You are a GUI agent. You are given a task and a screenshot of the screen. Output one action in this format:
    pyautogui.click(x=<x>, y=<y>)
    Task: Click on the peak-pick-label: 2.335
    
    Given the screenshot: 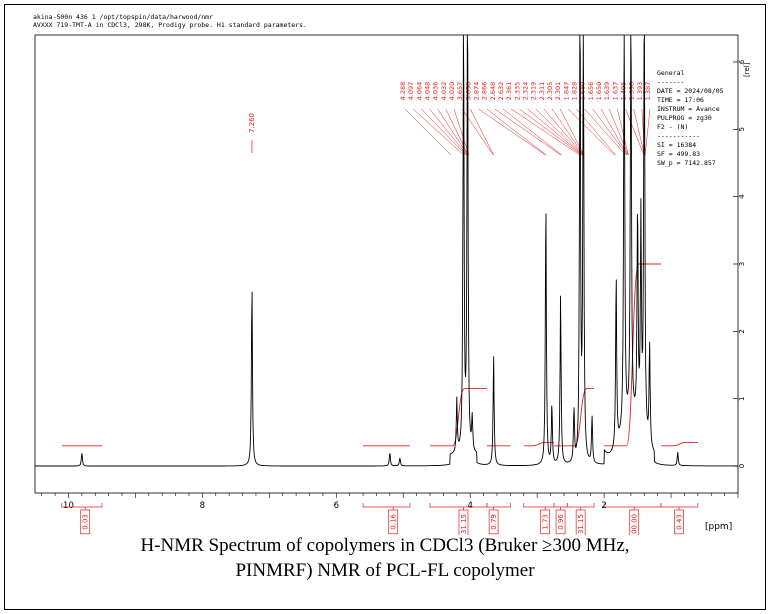 What is the action you would take?
    pyautogui.click(x=517, y=91)
    